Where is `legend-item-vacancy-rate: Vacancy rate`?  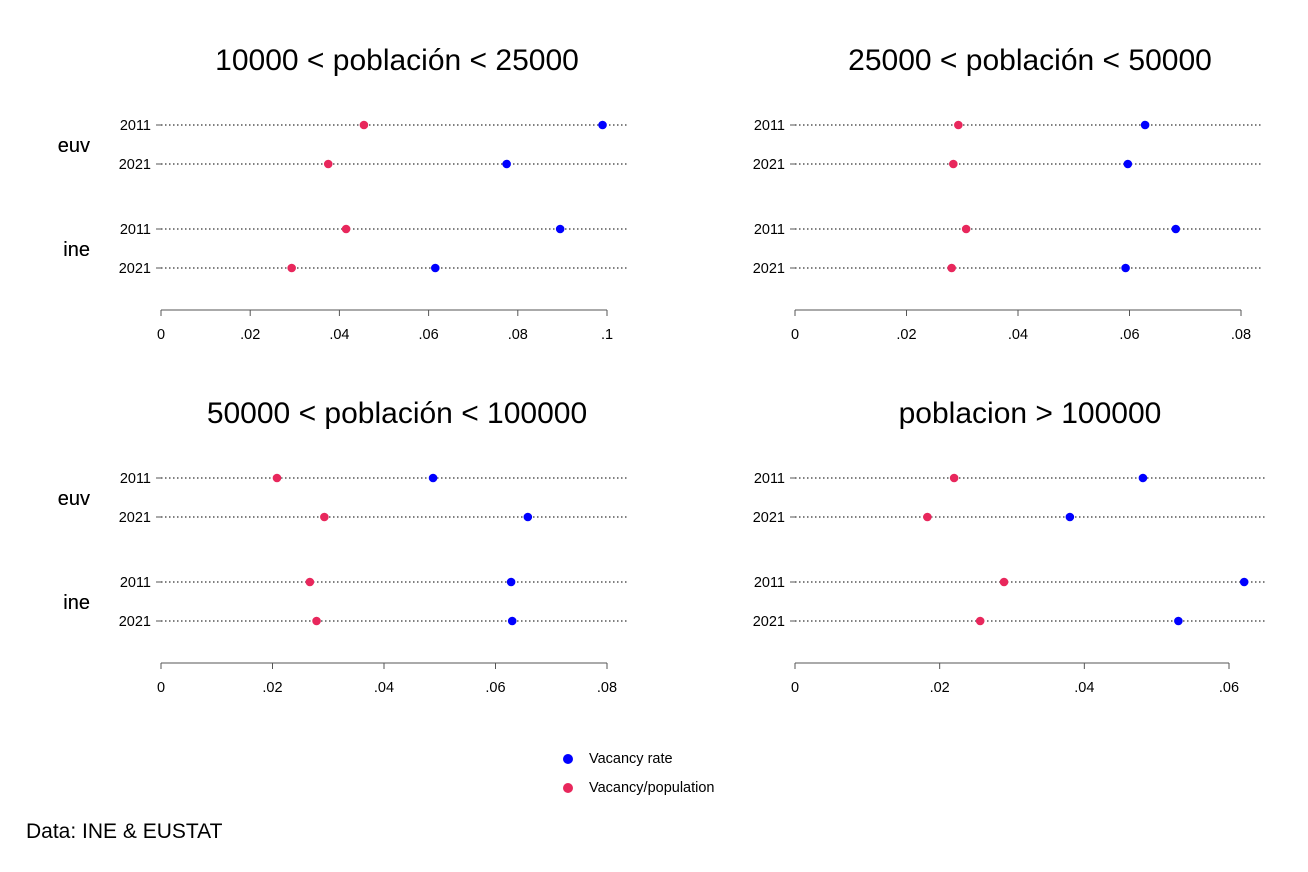
legend-item-vacancy-rate: Vacancy rate is located at coordinates (693, 758).